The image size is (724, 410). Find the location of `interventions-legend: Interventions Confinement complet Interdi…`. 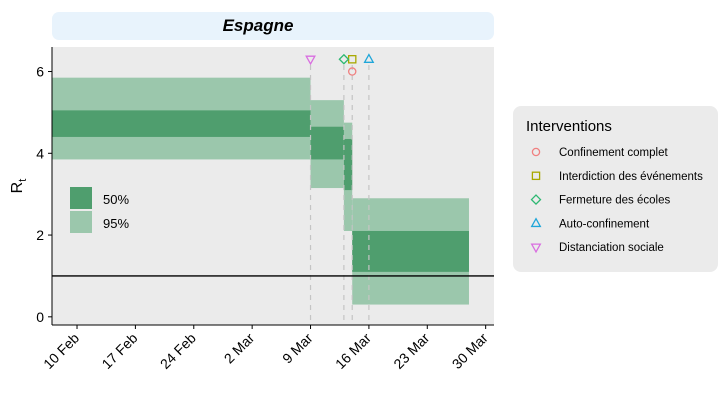

interventions-legend: Interventions Confinement complet Interdi… is located at coordinates (615, 189).